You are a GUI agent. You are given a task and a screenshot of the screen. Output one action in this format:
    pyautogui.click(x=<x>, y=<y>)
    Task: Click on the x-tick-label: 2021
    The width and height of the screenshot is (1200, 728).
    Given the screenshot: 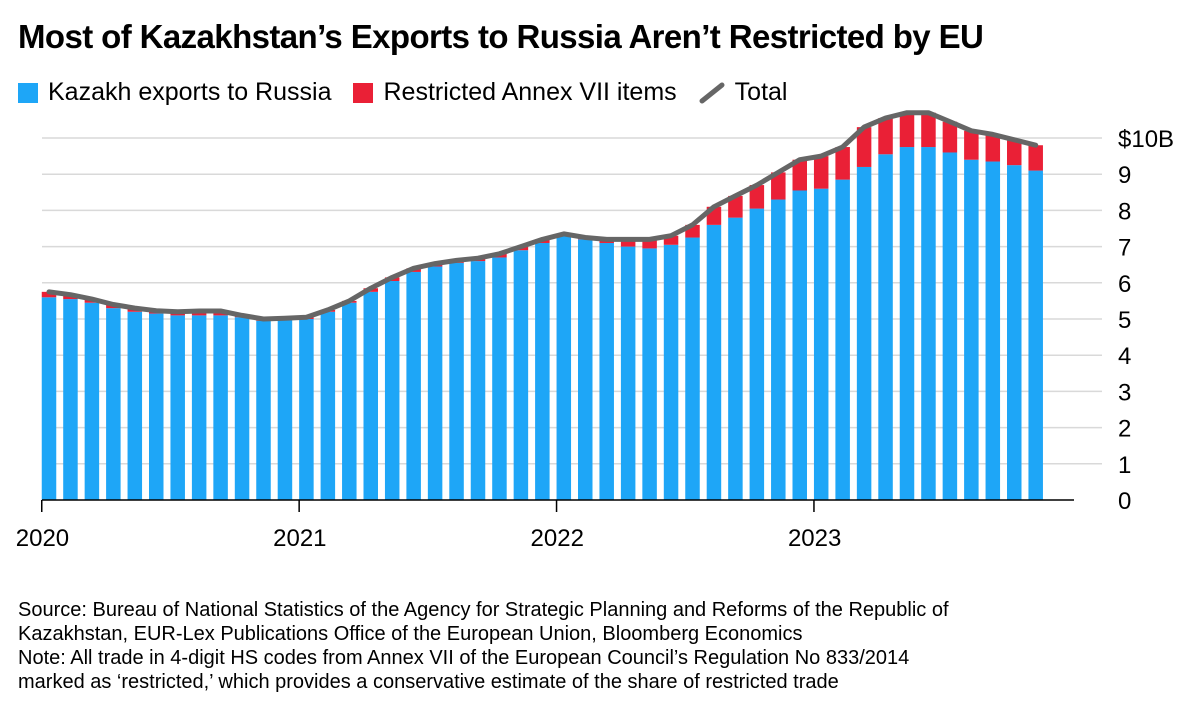 What is the action you would take?
    pyautogui.click(x=299, y=538)
    